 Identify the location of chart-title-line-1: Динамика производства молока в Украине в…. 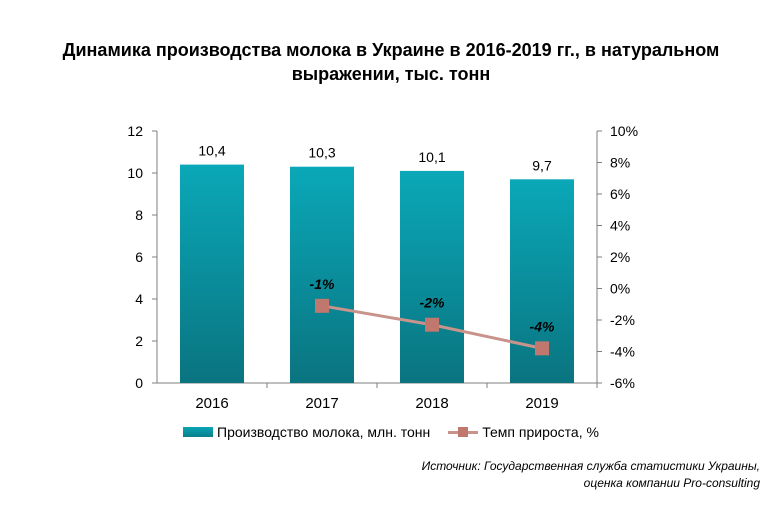
(391, 50).